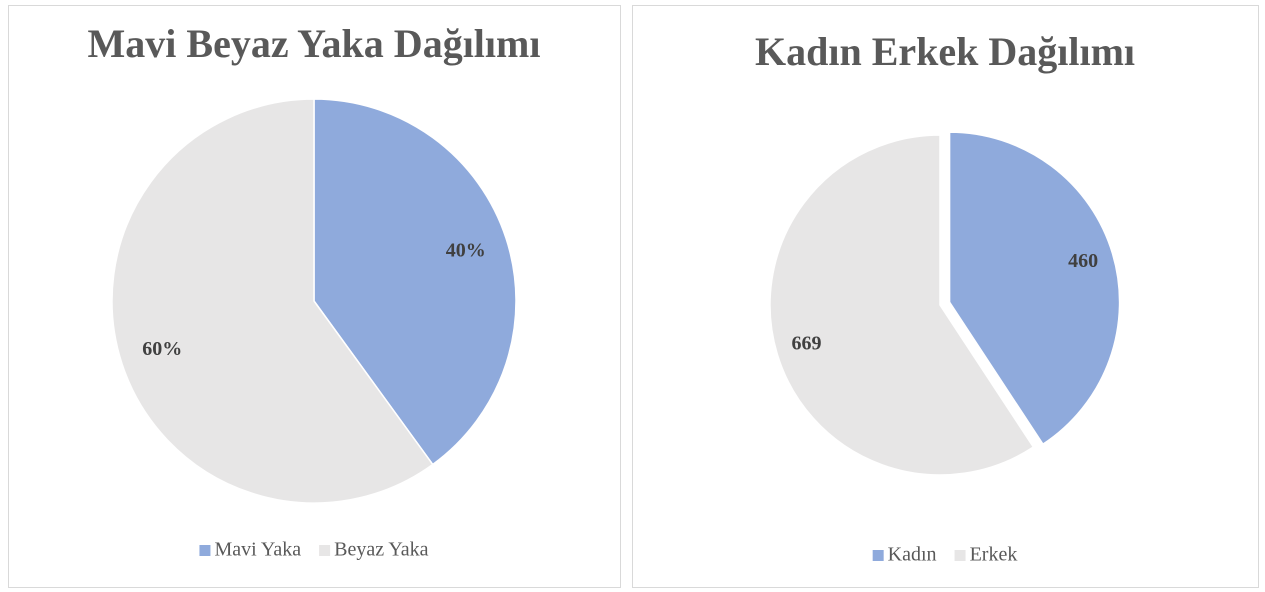 The image size is (1265, 592). Describe the element at coordinates (257, 550) in the screenshot. I see `legend-label: Mavi Yaka` at that location.